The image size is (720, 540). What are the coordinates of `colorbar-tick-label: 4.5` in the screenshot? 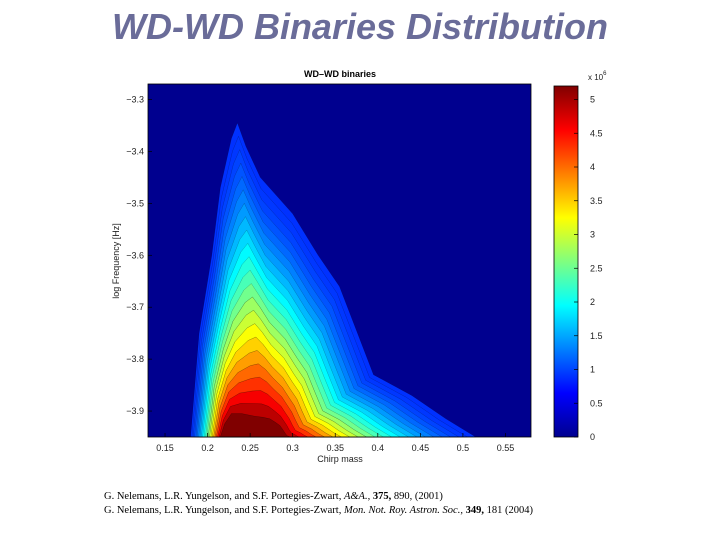 It's located at (596, 133).